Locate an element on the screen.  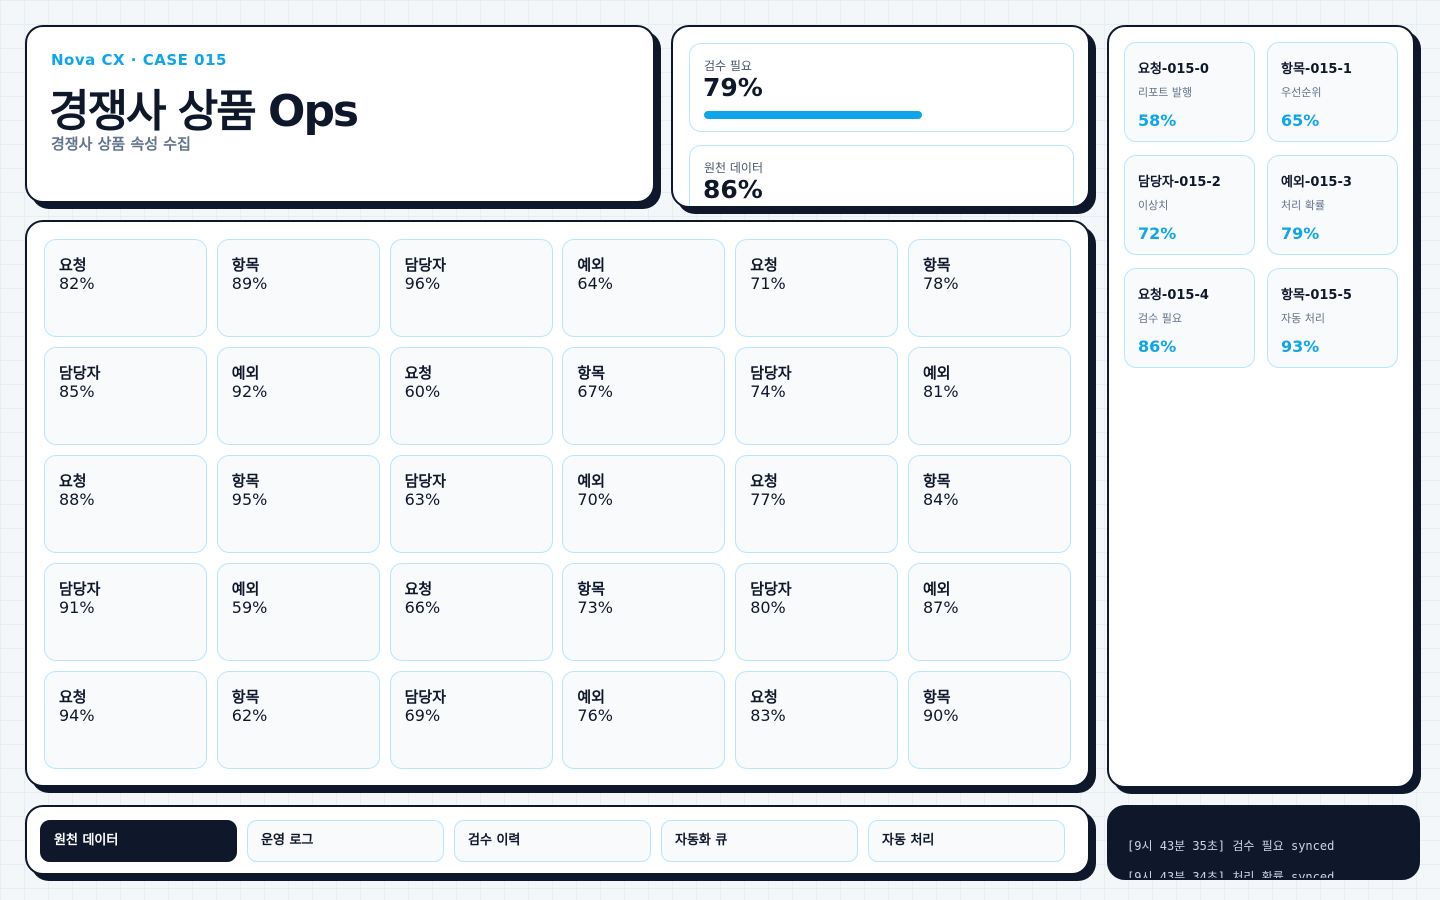
tab: 자동화 큐 is located at coordinates (759, 841).